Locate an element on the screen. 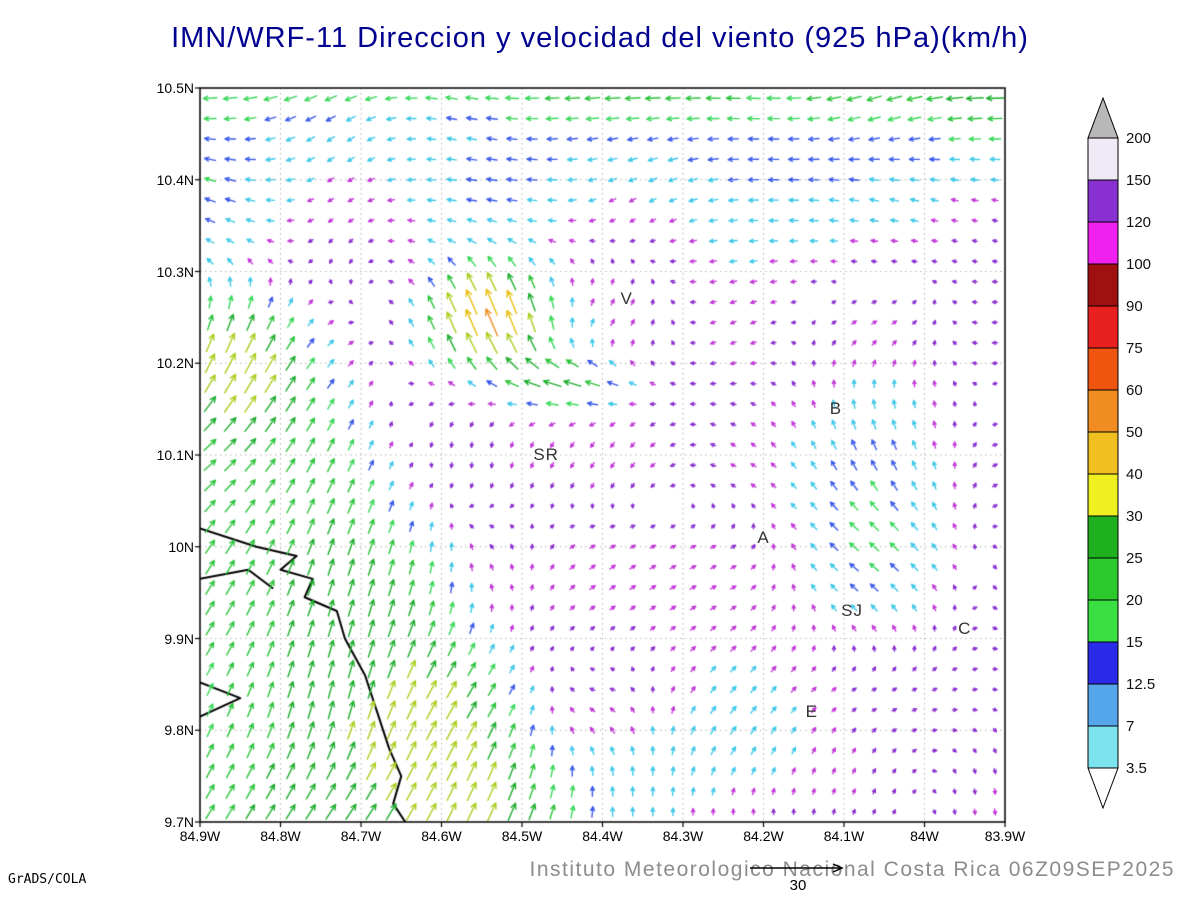  lon-tick-label: 84.5W is located at coordinates (522, 836).